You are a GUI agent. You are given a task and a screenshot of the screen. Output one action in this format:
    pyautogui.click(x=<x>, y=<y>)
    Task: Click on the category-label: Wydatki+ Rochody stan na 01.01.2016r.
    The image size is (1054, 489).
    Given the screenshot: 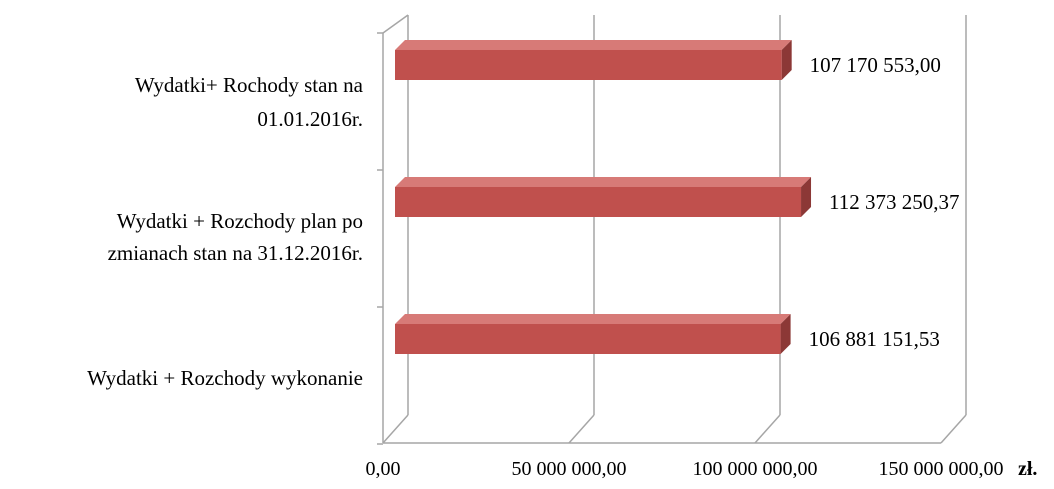 What is the action you would take?
    pyautogui.click(x=249, y=102)
    